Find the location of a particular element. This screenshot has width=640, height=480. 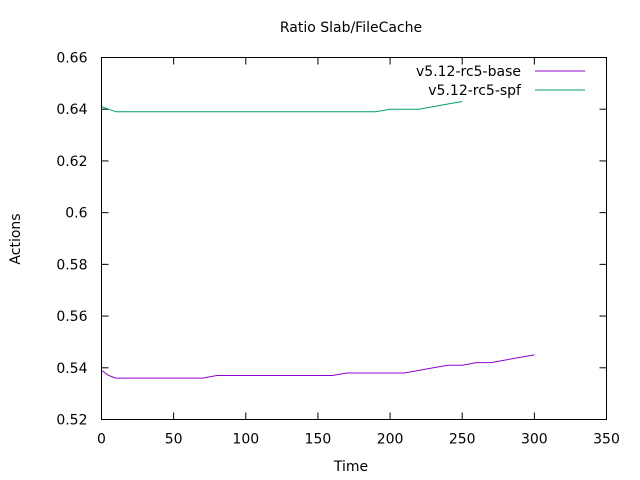

x-tick-label: 300 is located at coordinates (534, 440).